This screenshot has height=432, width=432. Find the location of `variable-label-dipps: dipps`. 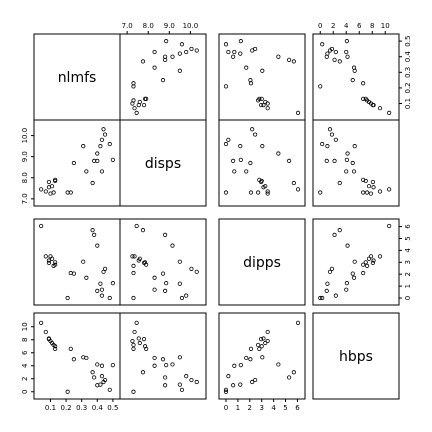

variable-label-dipps: dipps is located at coordinates (262, 263).